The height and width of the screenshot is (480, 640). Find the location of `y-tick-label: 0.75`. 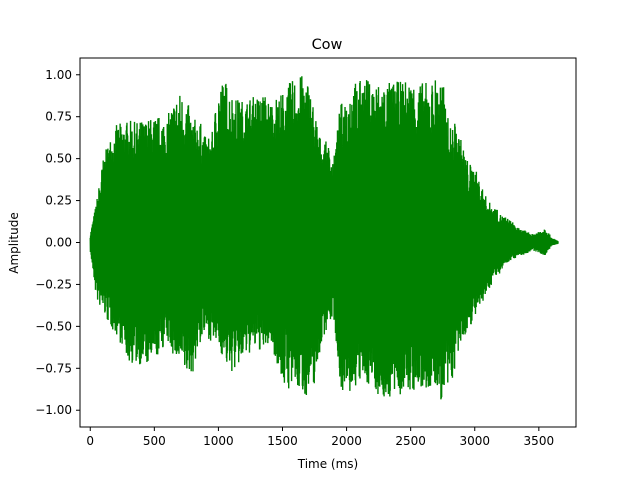

y-tick-label: 0.75 is located at coordinates (58, 117).